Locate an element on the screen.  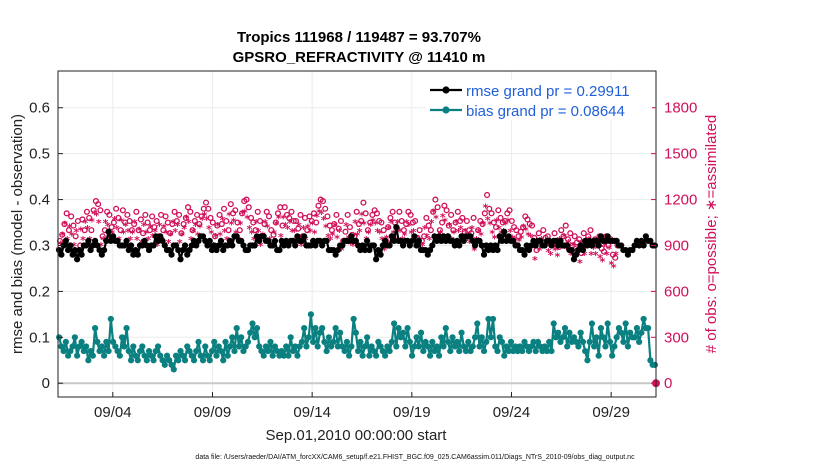
x-tick-label: 09/19 is located at coordinates (412, 412).